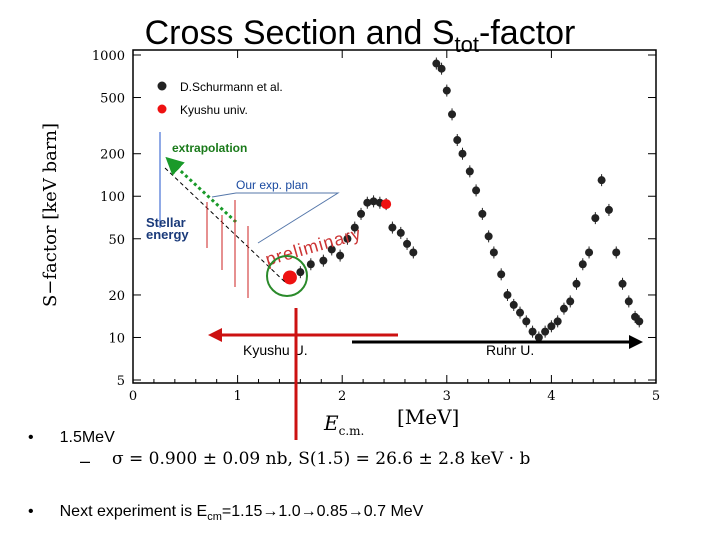  What do you see at coordinates (133, 396) in the screenshot?
I see `x-tick-label: 0` at bounding box center [133, 396].